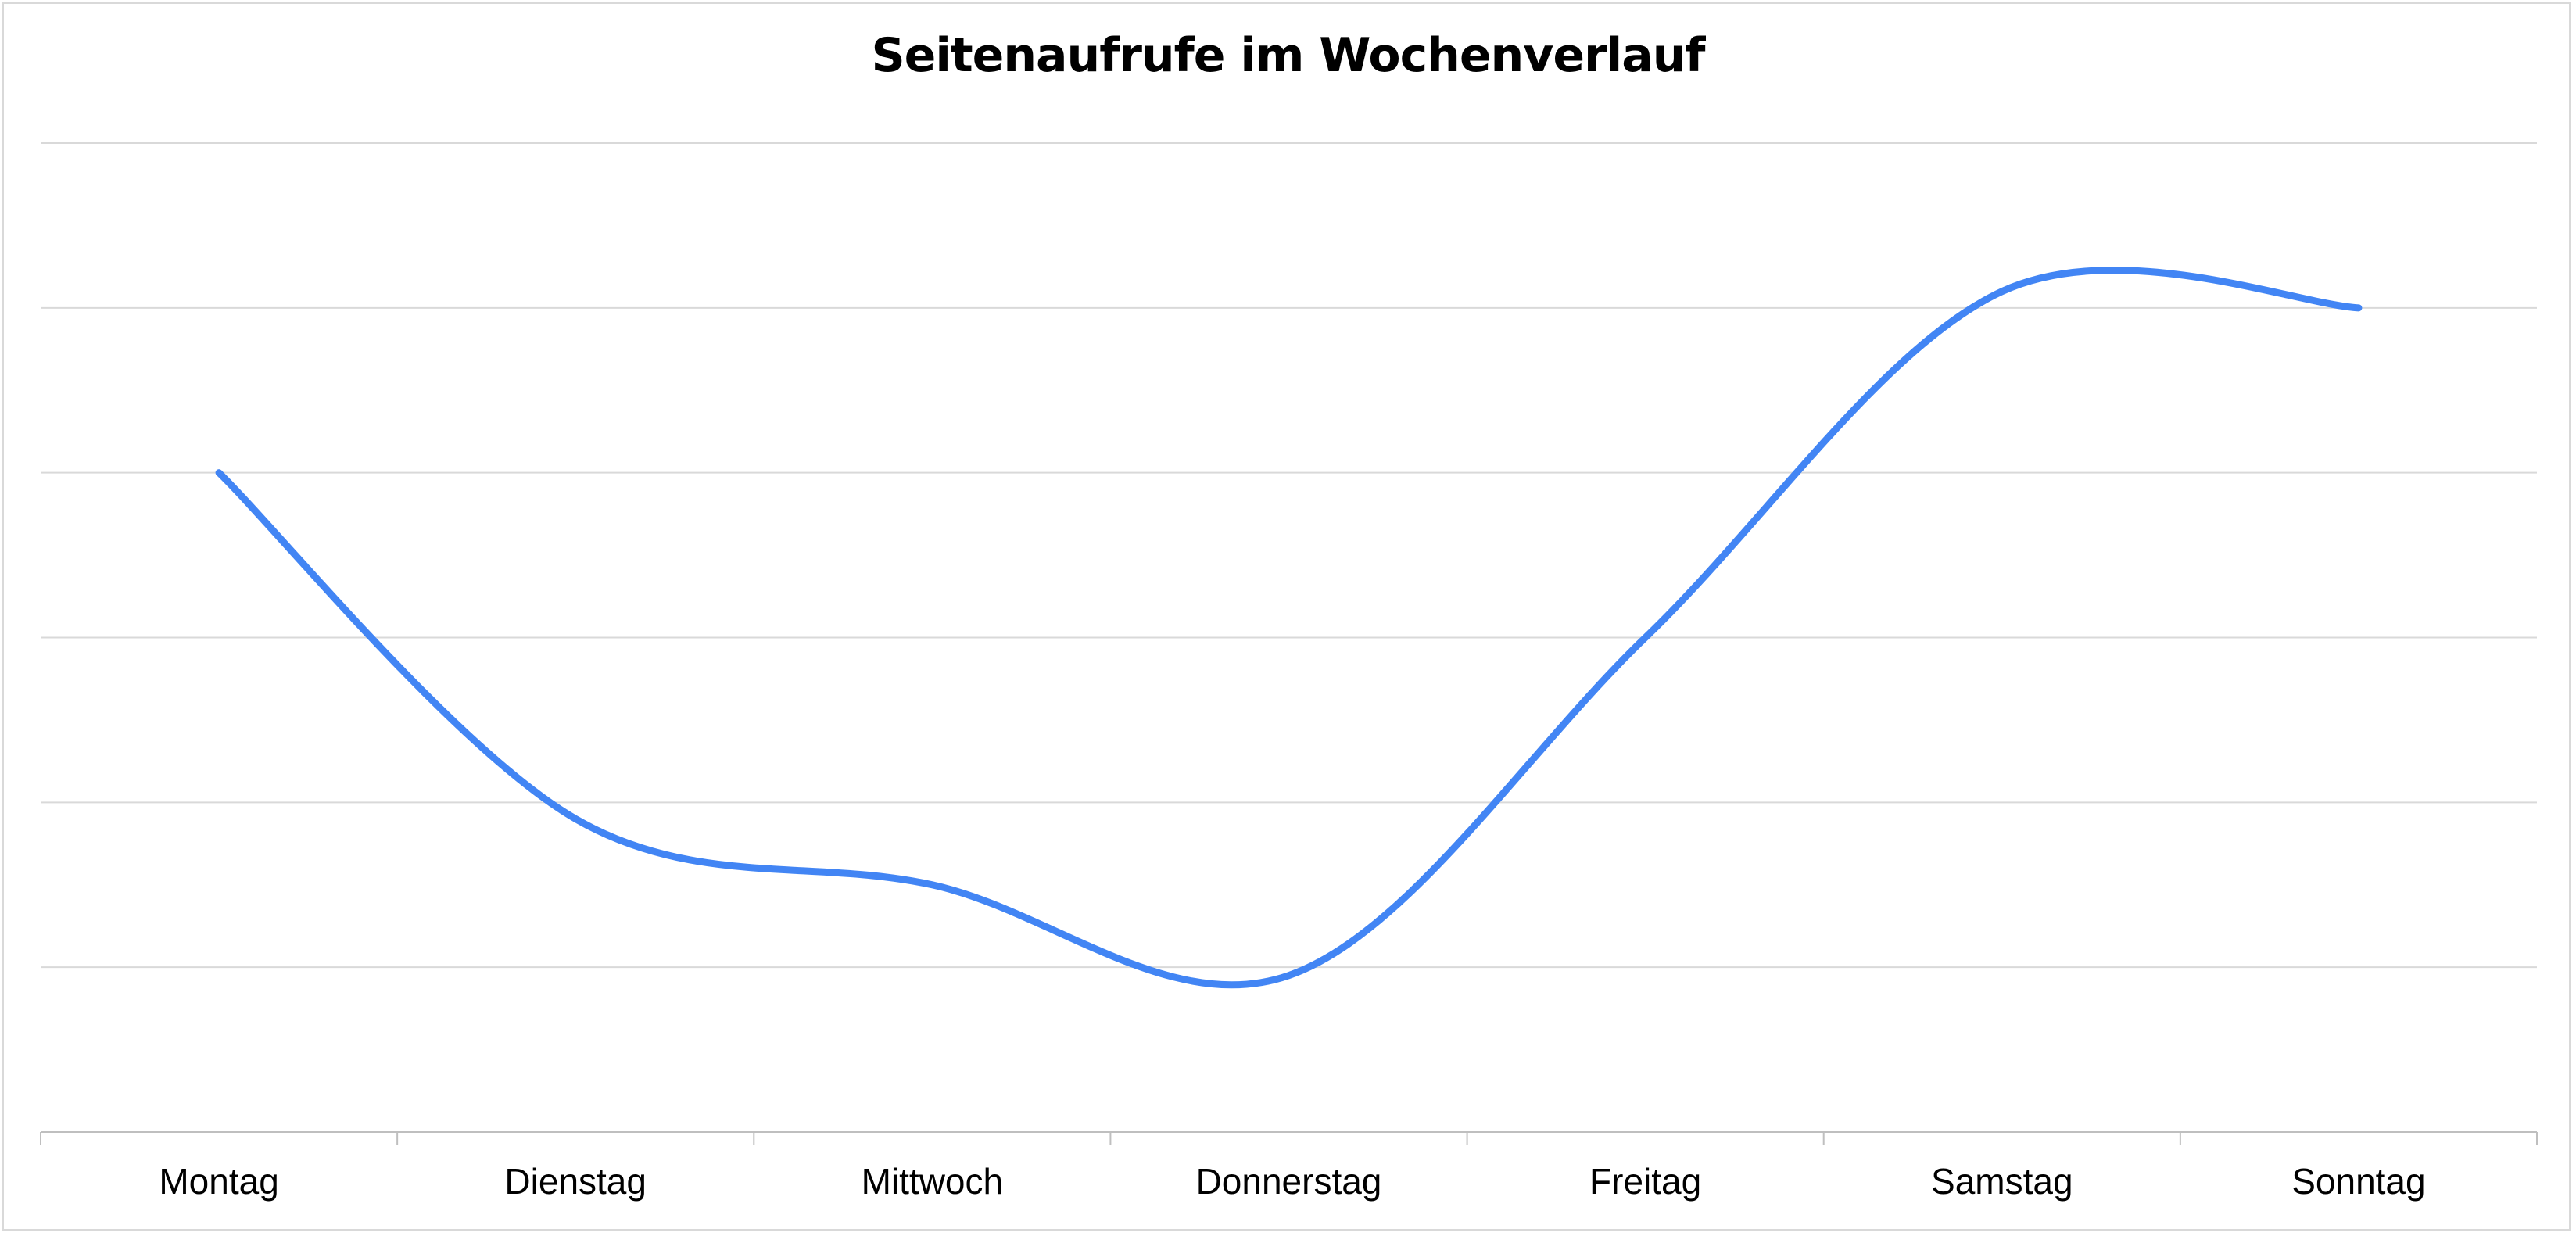  I want to click on chart-title: Seitenaufrufe im Wochenverlauf, so click(1288, 55).